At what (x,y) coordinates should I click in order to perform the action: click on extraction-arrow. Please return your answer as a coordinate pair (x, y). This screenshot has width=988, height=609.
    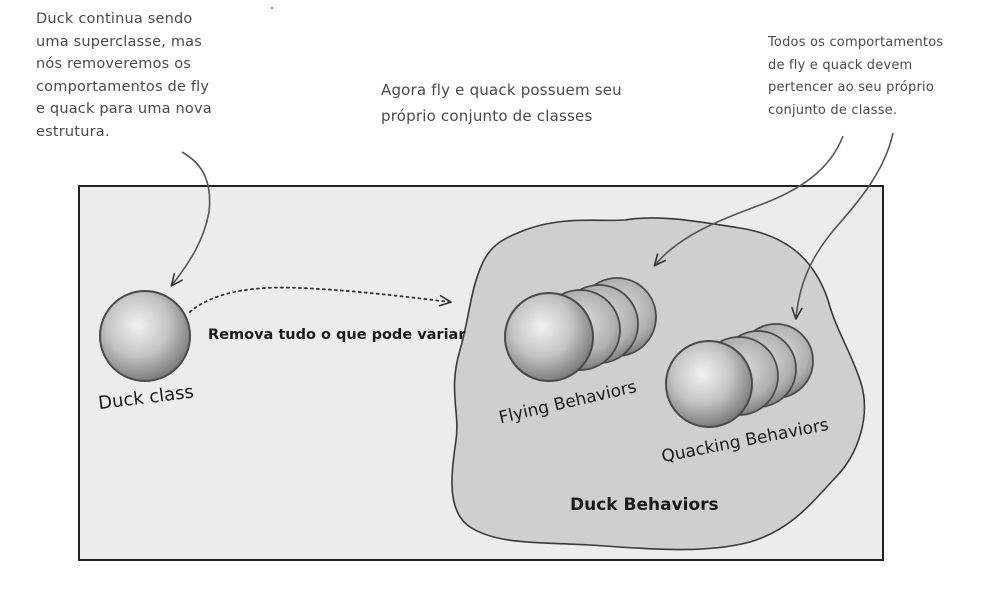
    Looking at the image, I should click on (320, 299).